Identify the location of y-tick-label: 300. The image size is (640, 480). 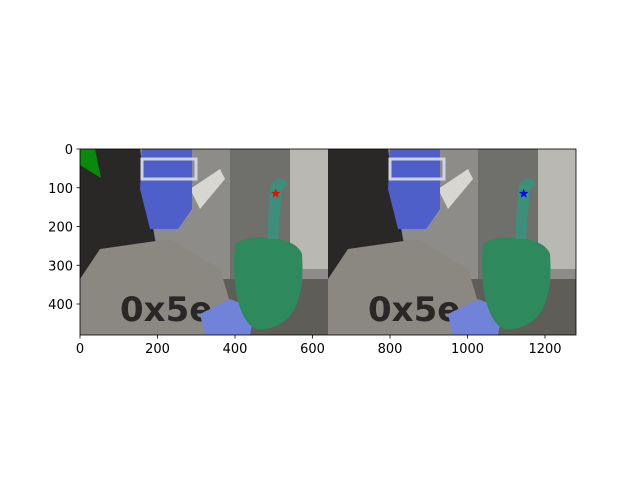
(60, 266).